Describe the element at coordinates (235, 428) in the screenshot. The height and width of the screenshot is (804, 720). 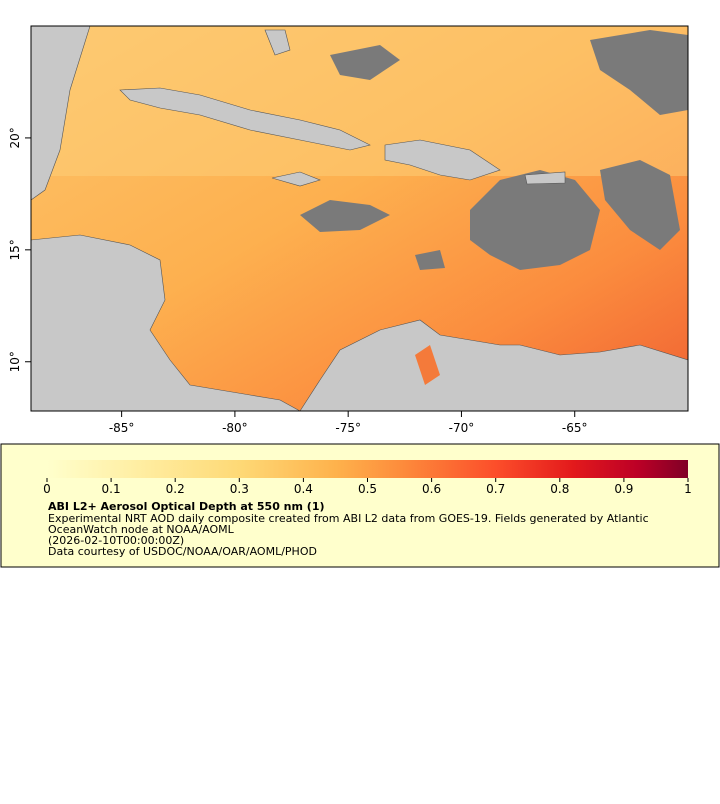
I see `x-tick-label: -80°` at that location.